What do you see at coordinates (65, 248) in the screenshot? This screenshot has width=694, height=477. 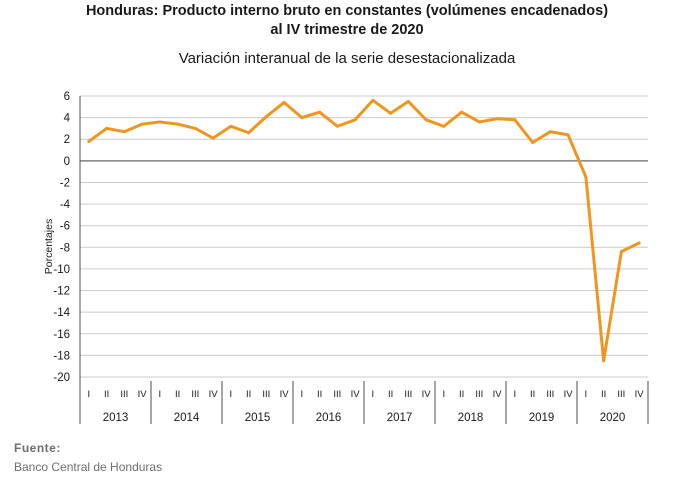 I see `y-tick-label: -8` at bounding box center [65, 248].